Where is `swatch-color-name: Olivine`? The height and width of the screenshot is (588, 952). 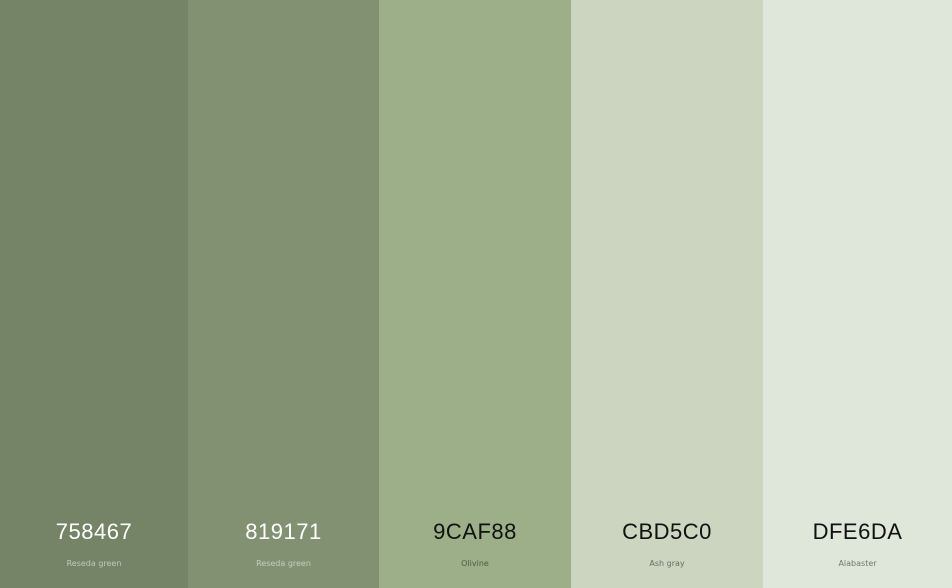 swatch-color-name: Olivine is located at coordinates (475, 563).